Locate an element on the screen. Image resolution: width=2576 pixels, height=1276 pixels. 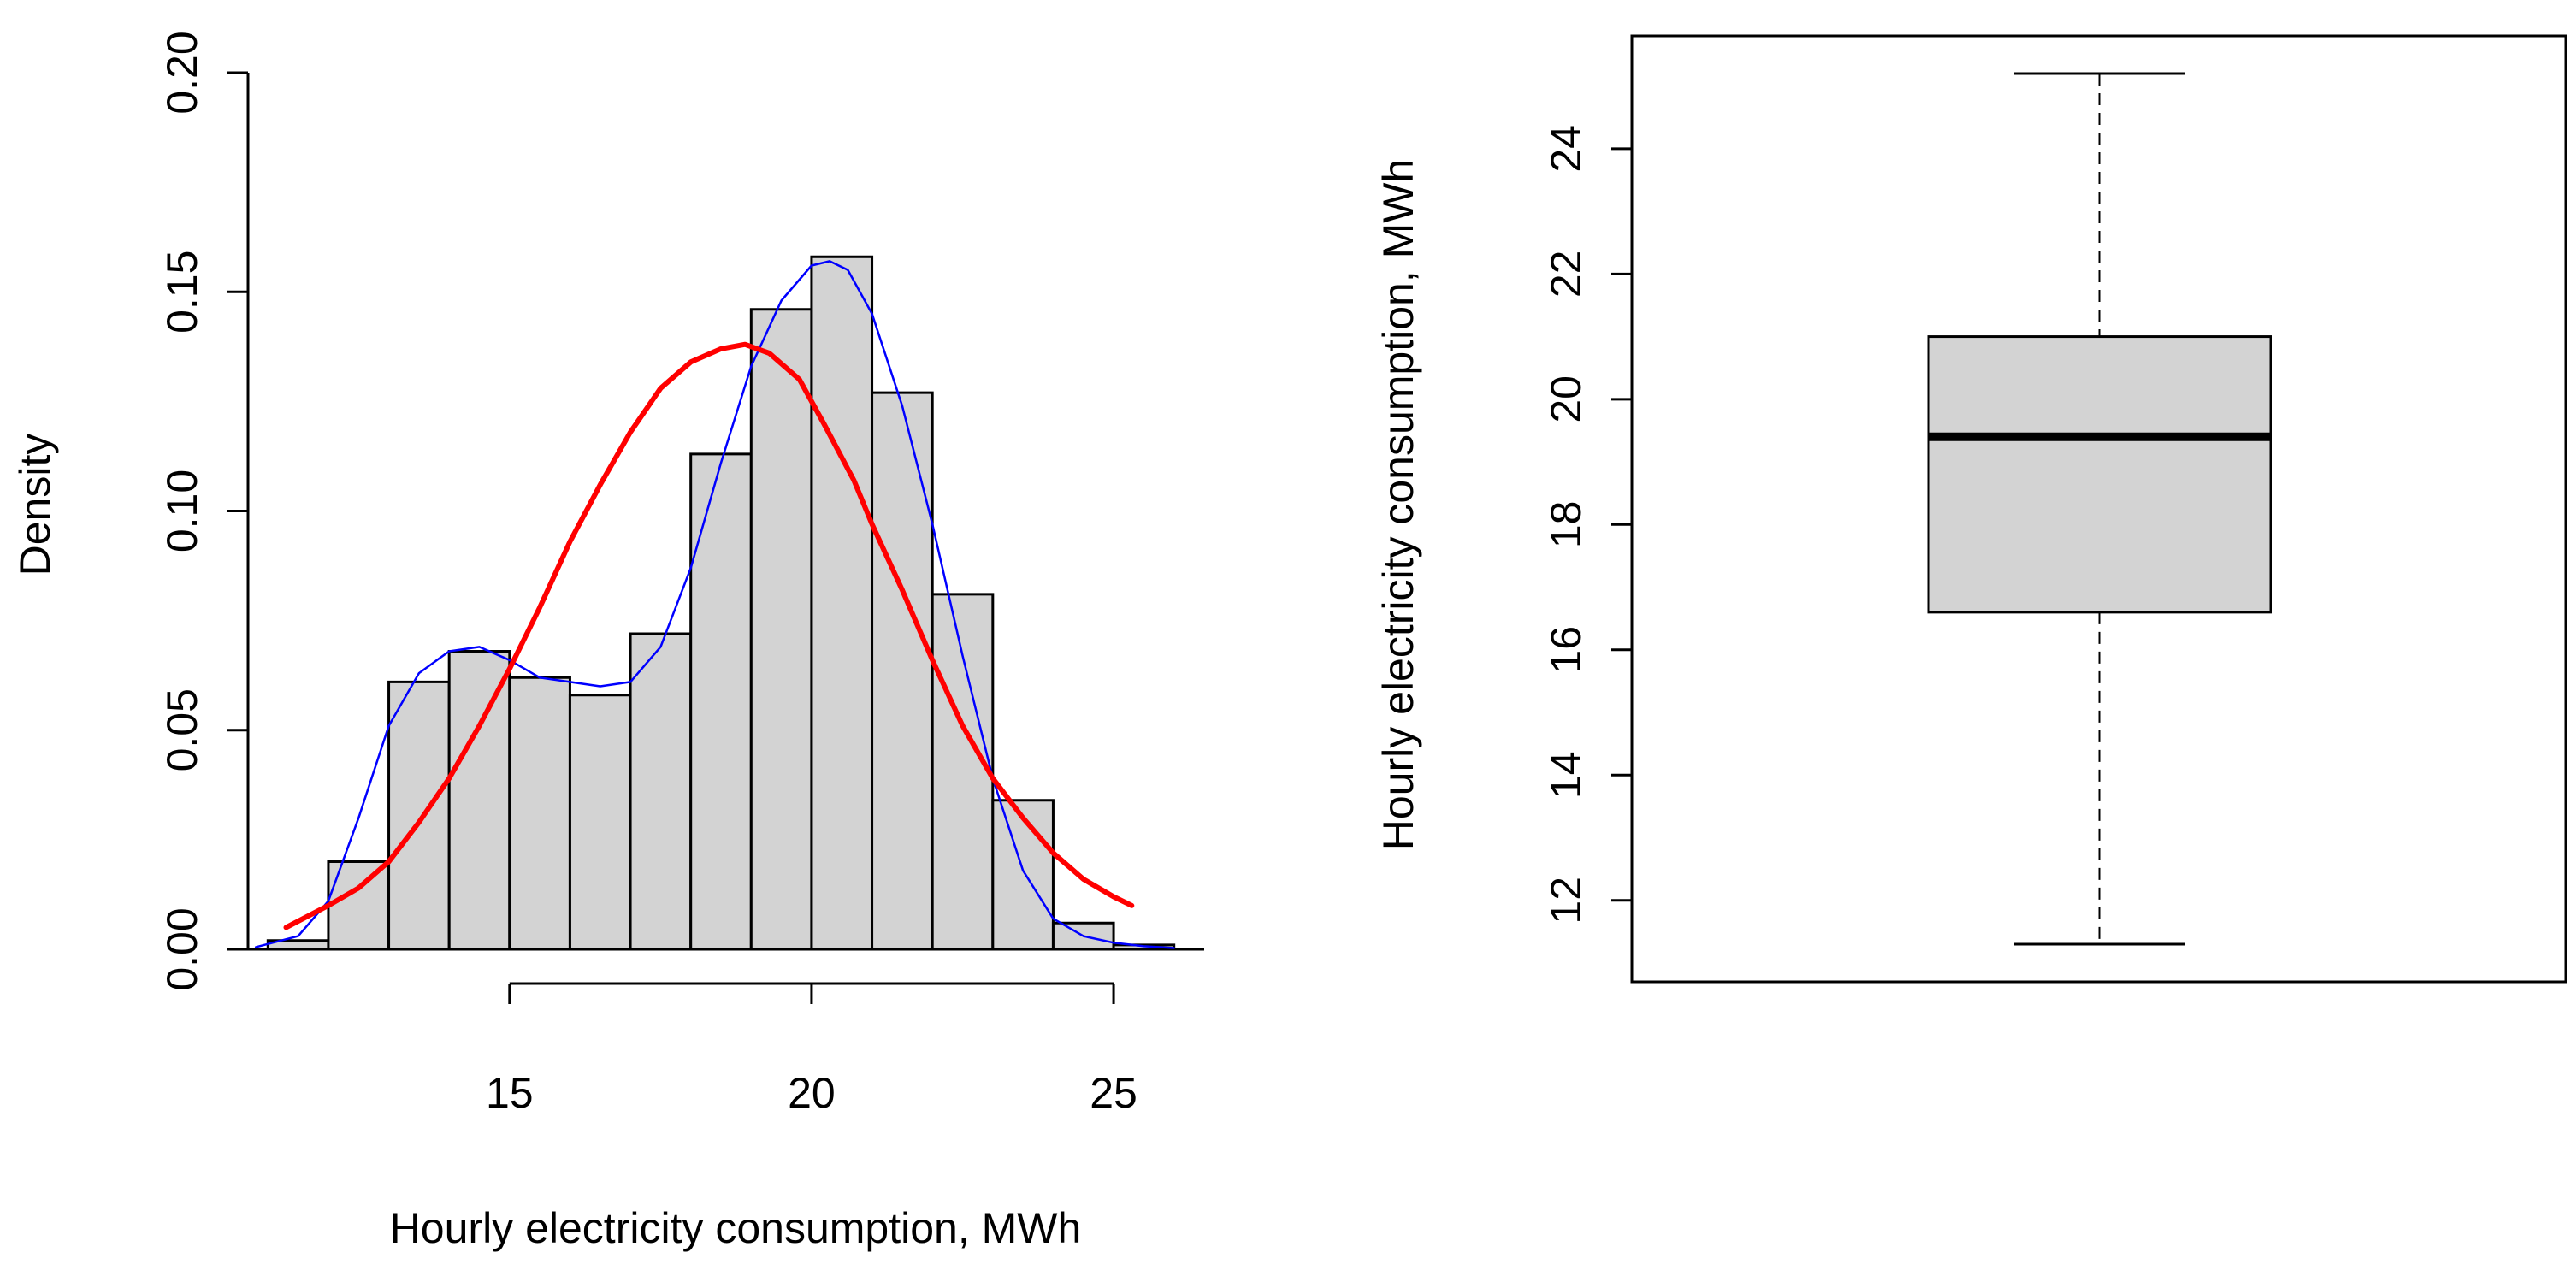
boxplot-y-axis: 12 14 16 18 20 22 24 is located at coordinates (1588, 525).